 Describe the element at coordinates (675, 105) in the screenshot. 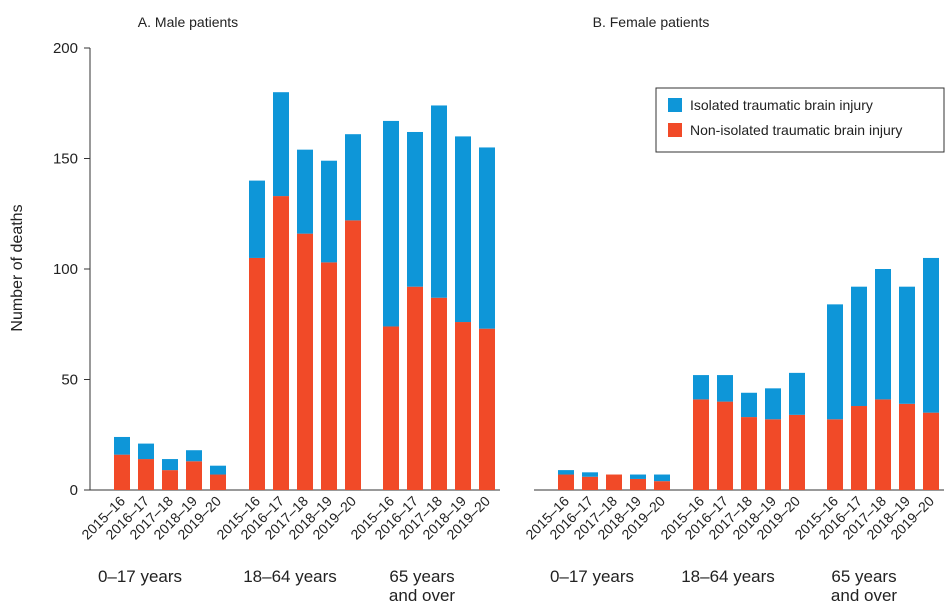

I see `legend-swatch-isolated` at that location.